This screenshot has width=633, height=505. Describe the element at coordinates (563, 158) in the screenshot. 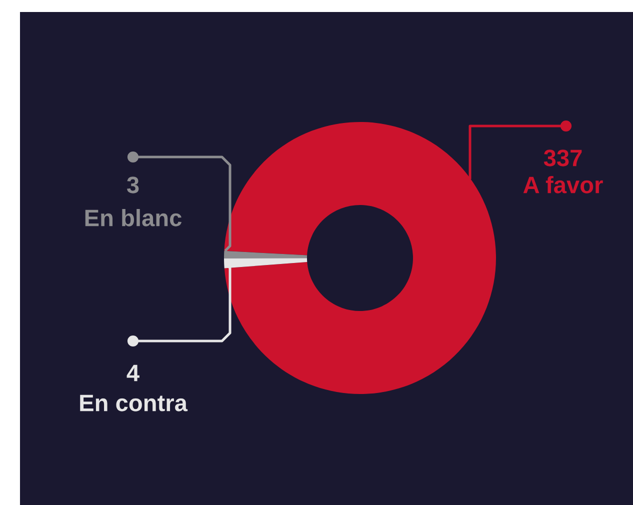

I see `data-label: 337` at that location.